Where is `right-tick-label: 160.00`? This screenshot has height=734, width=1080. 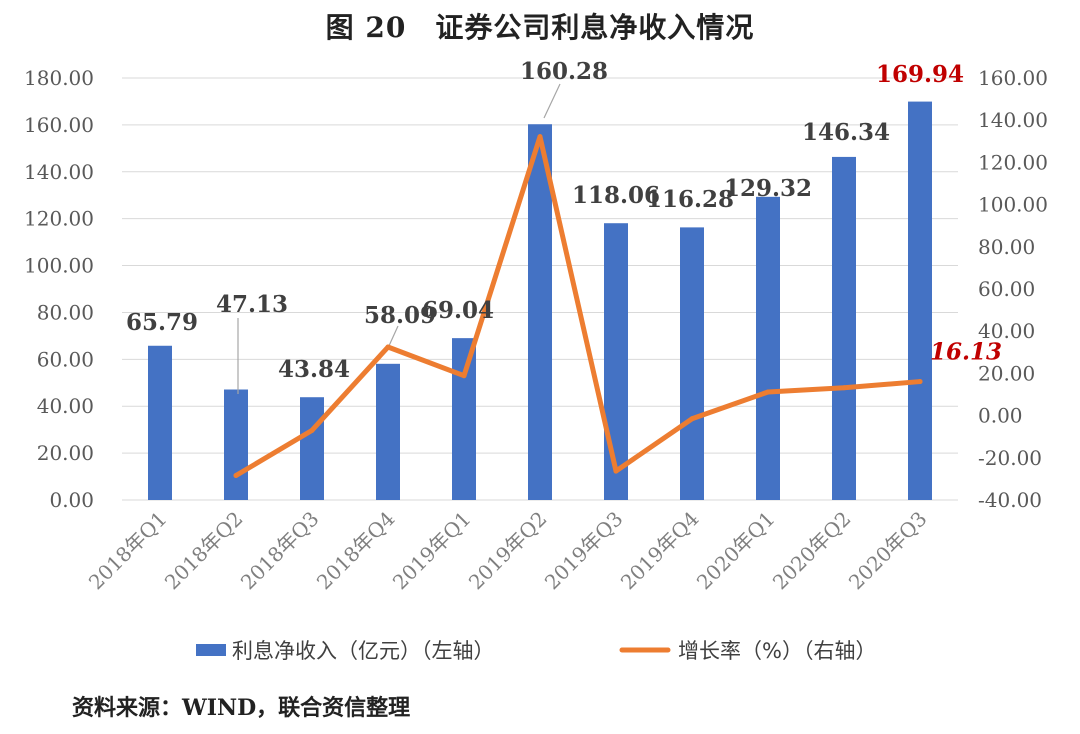
right-tick-label: 160.00 is located at coordinates (1013, 78).